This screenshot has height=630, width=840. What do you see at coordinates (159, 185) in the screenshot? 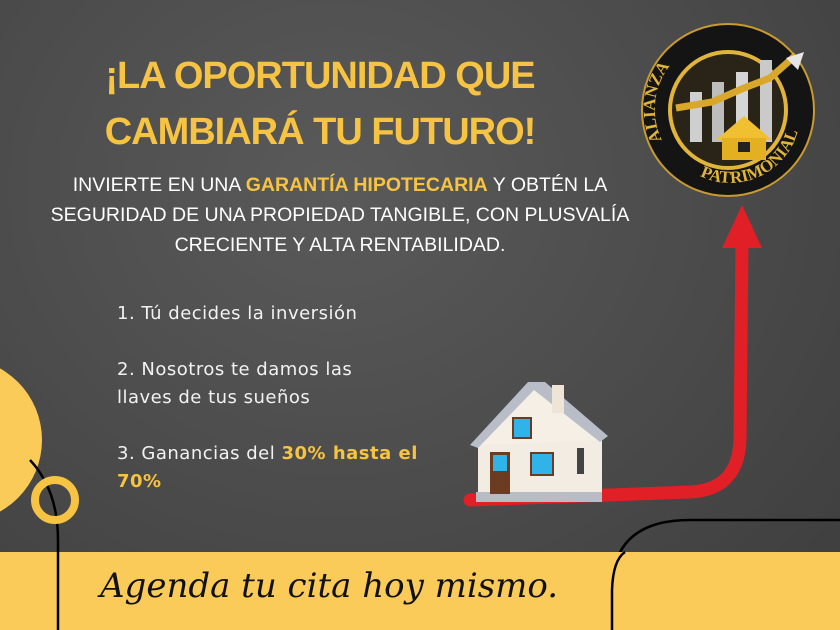
I see `sub-before: INVIERTE EN UNA` at bounding box center [159, 185].